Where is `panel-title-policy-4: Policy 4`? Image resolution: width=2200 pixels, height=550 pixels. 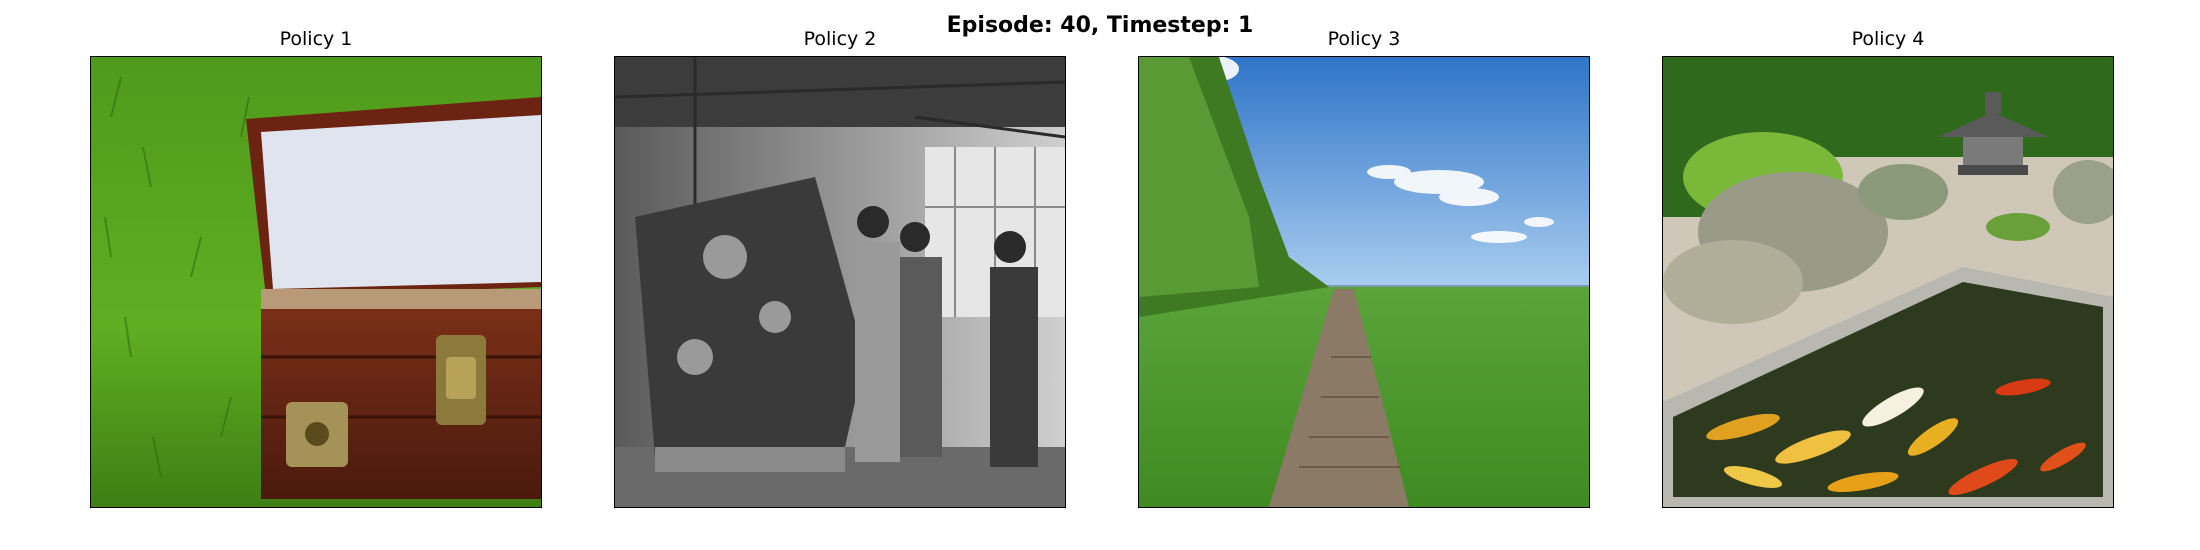 panel-title-policy-4: Policy 4 is located at coordinates (1888, 39).